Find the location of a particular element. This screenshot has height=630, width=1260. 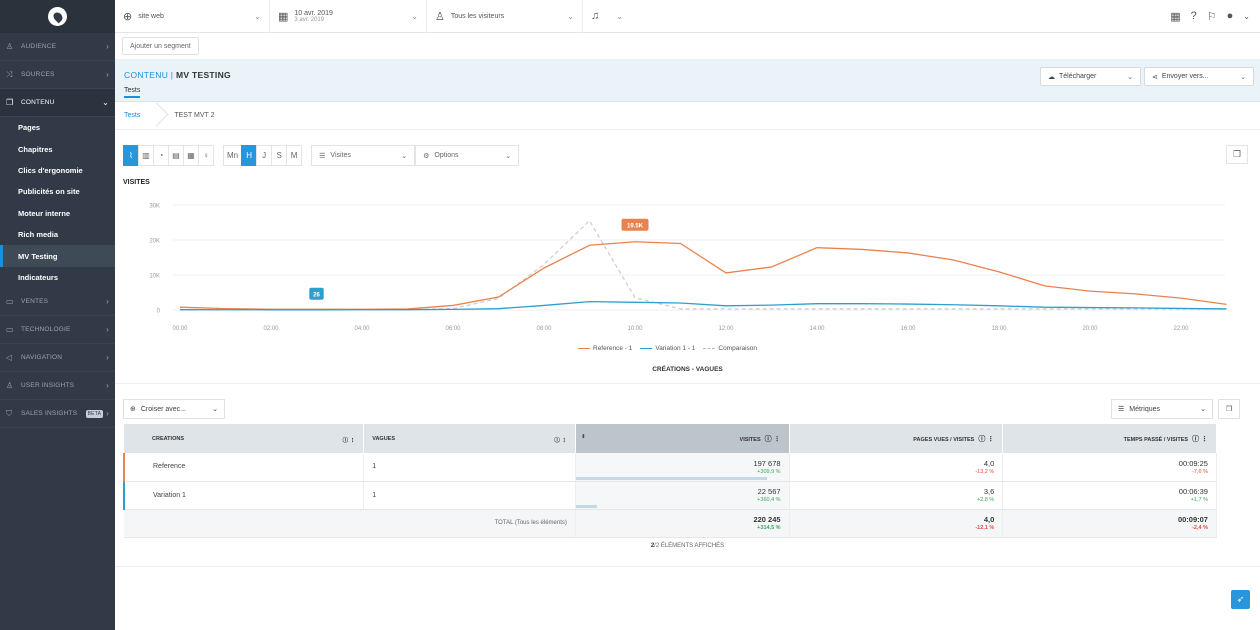

granularity-hour: H is located at coordinates (249, 155).